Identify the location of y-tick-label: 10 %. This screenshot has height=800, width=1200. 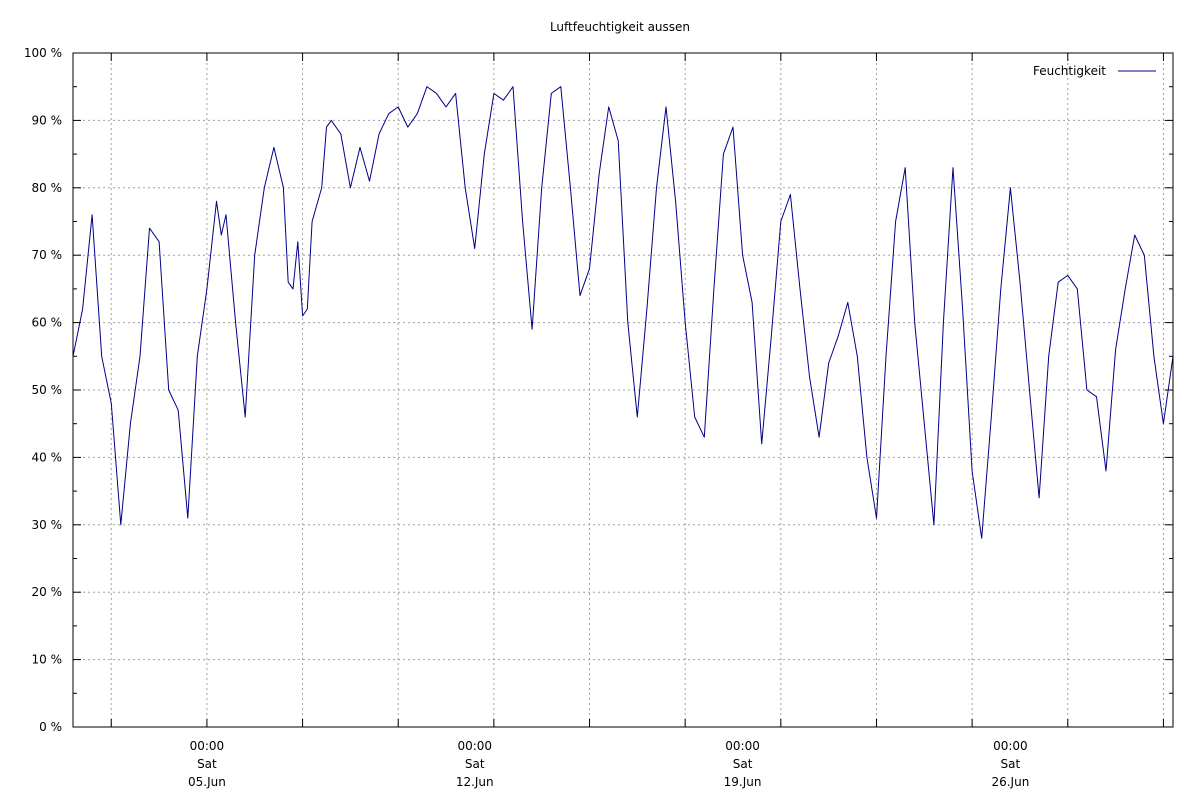
(47, 660).